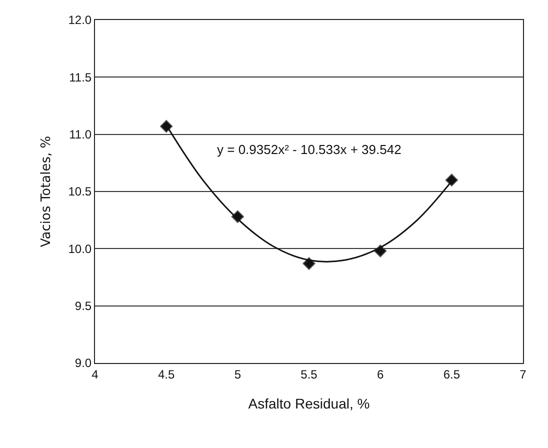 The image size is (548, 448). Describe the element at coordinates (80, 249) in the screenshot. I see `y-tick-label: 10.0` at that location.